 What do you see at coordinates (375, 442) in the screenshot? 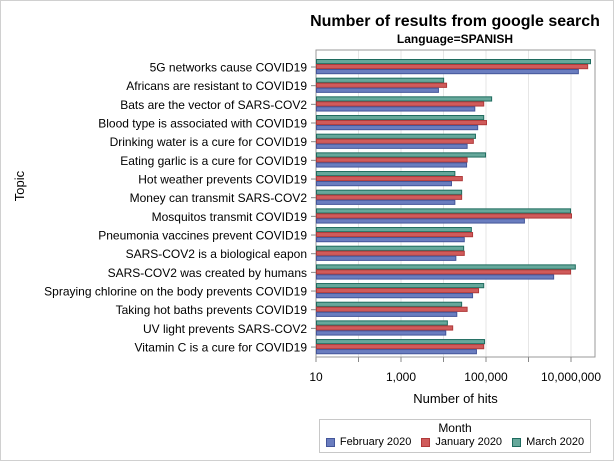
I see `legend-label: February 2020` at bounding box center [375, 442].